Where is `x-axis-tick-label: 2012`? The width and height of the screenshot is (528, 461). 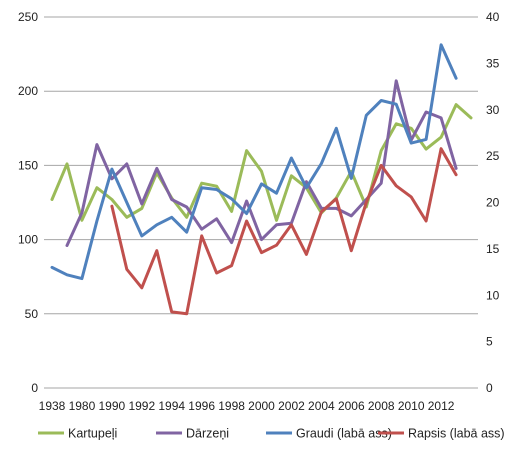
x-axis-tick-label: 2012 is located at coordinates (441, 406).